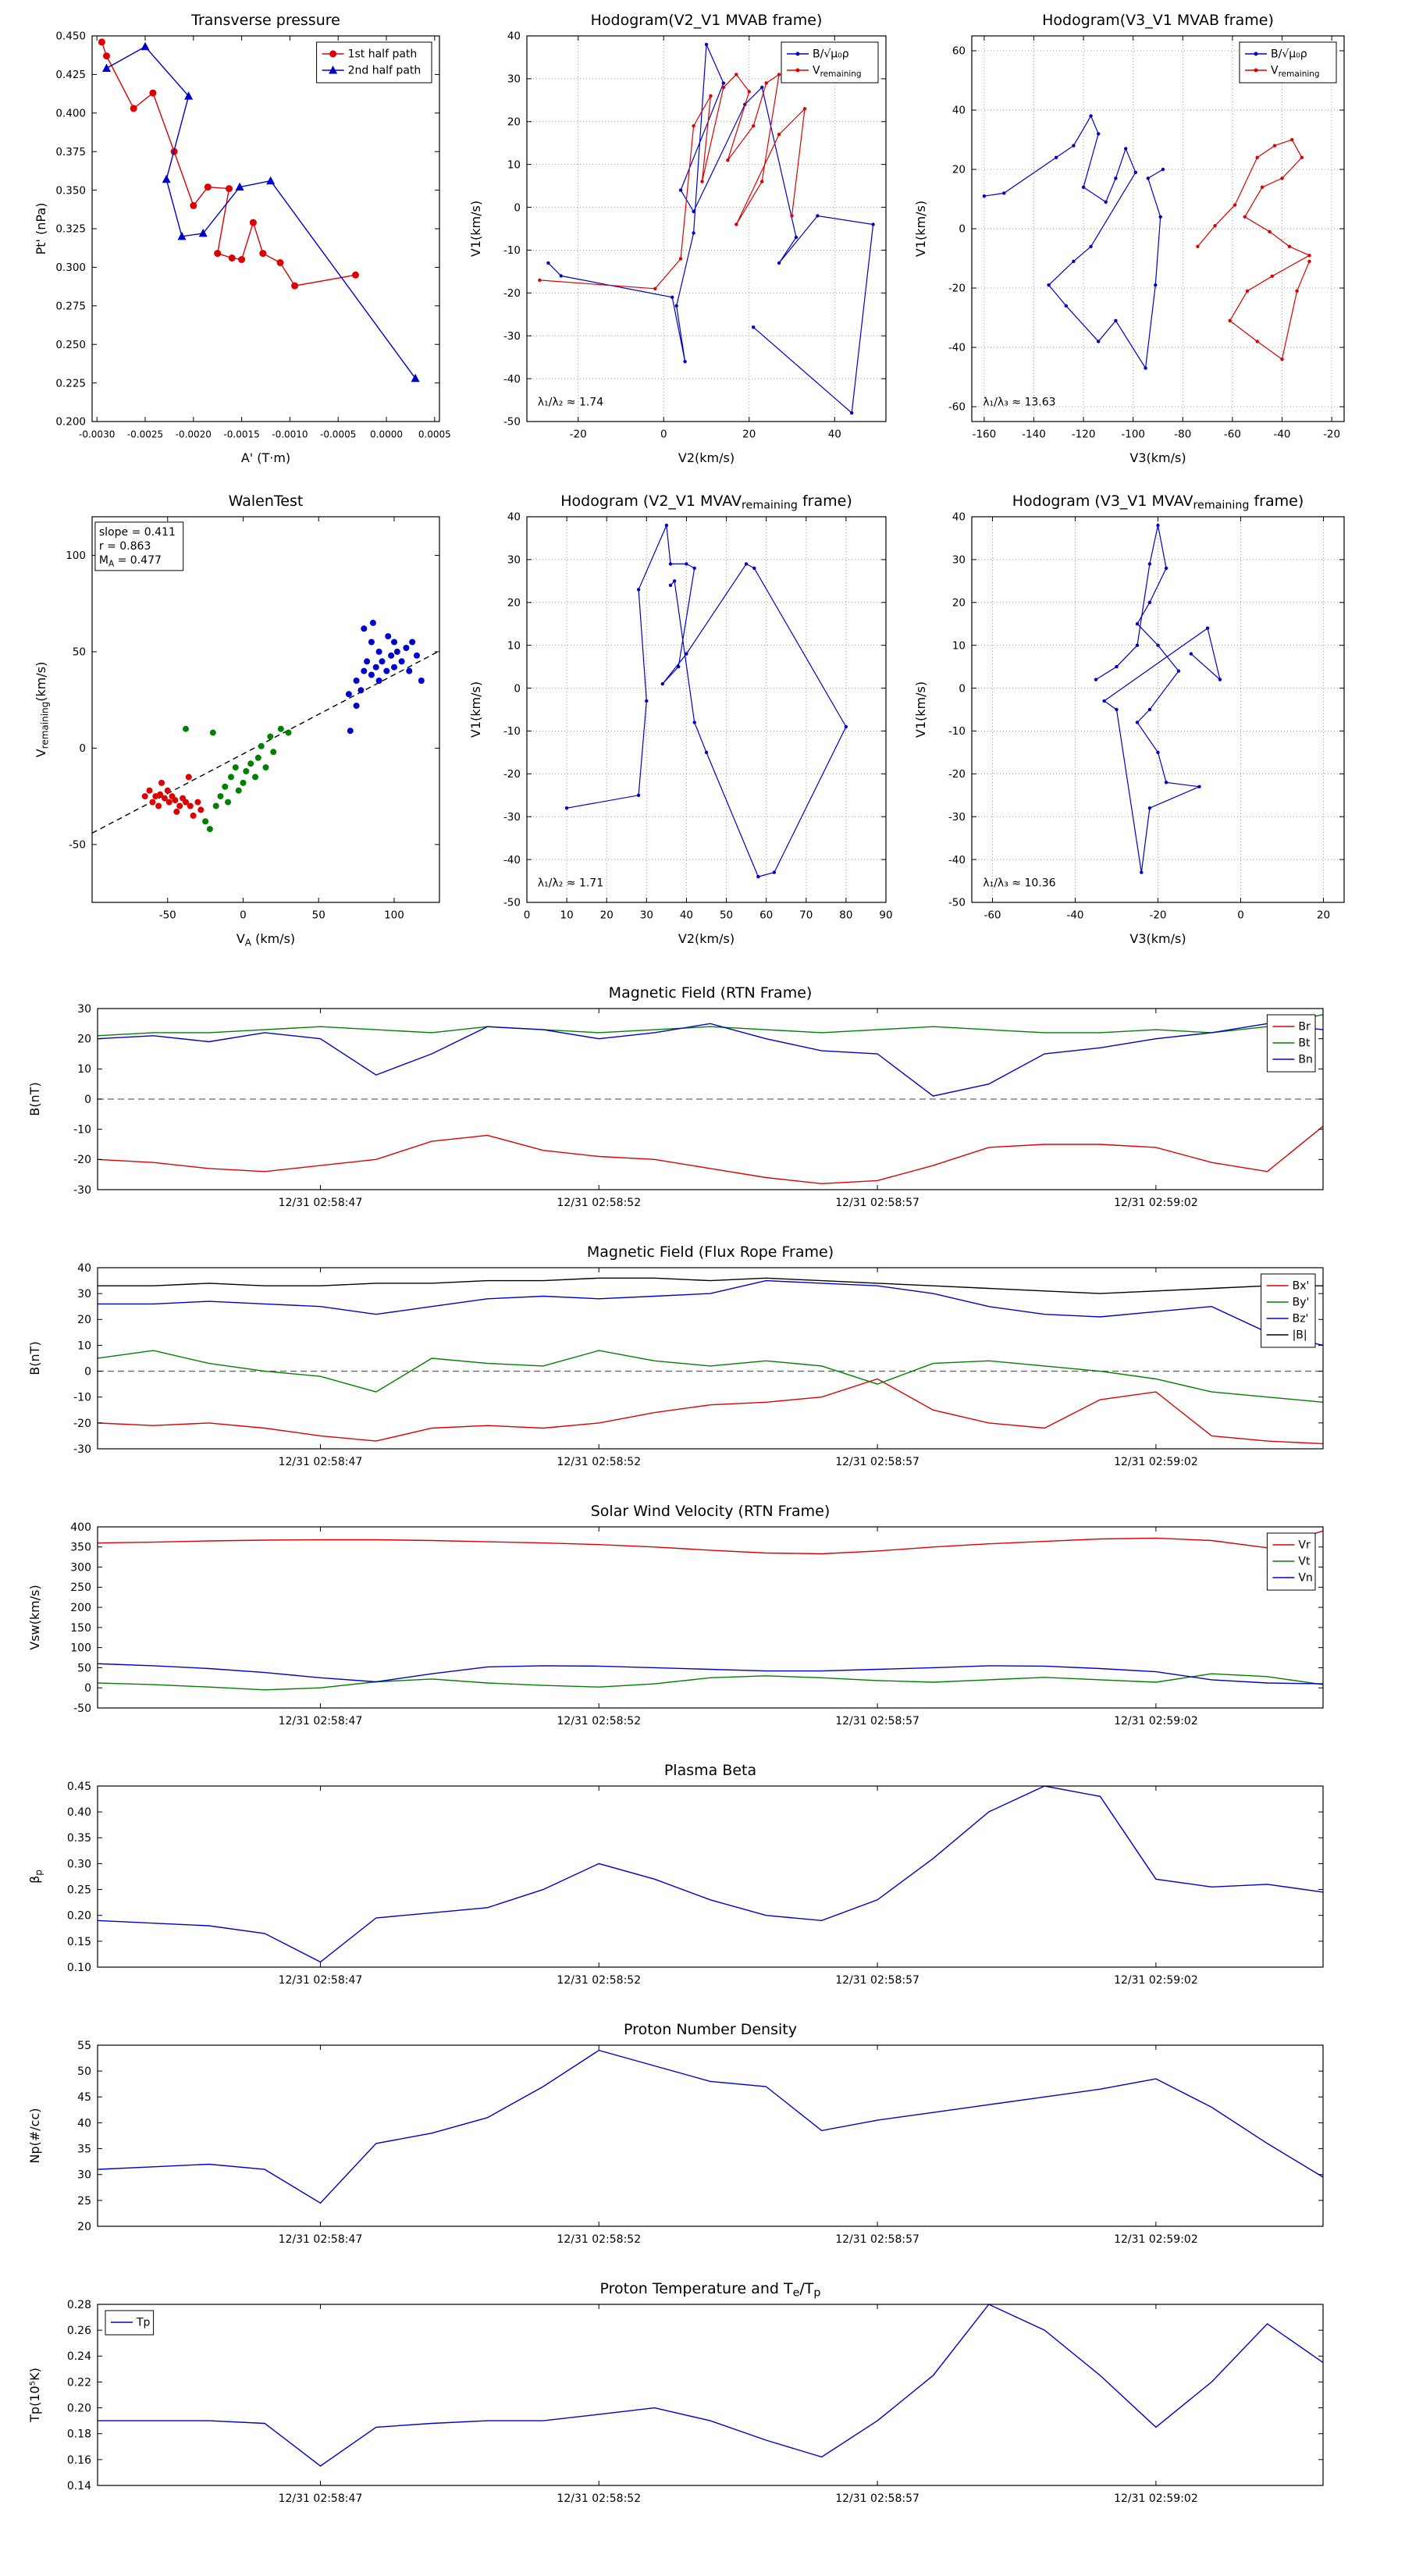 This screenshot has height=2576, width=1405. Describe the element at coordinates (71, 383) in the screenshot. I see `svg-text: 0.225` at that location.